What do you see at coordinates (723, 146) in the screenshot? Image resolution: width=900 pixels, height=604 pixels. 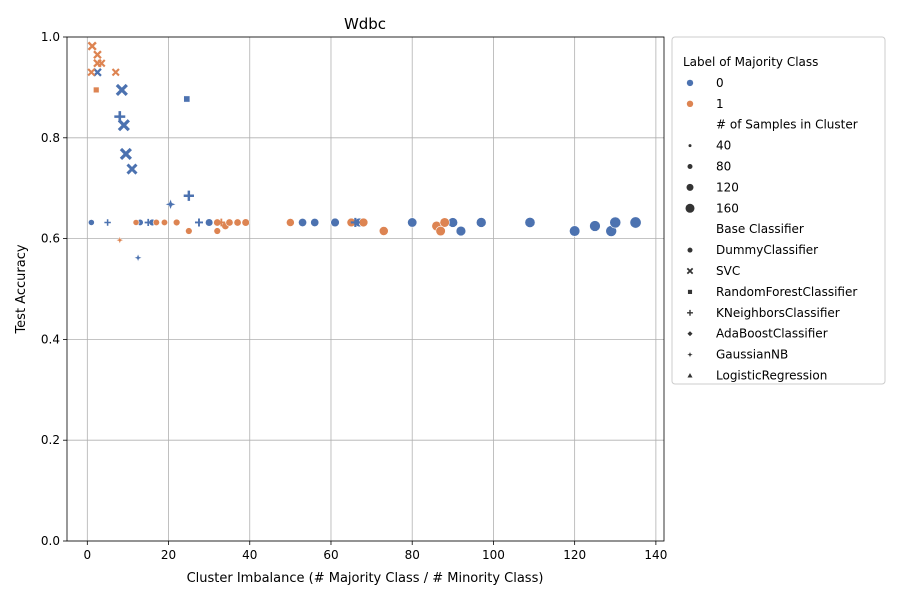 I see `legend-size-label: 40` at bounding box center [723, 146].